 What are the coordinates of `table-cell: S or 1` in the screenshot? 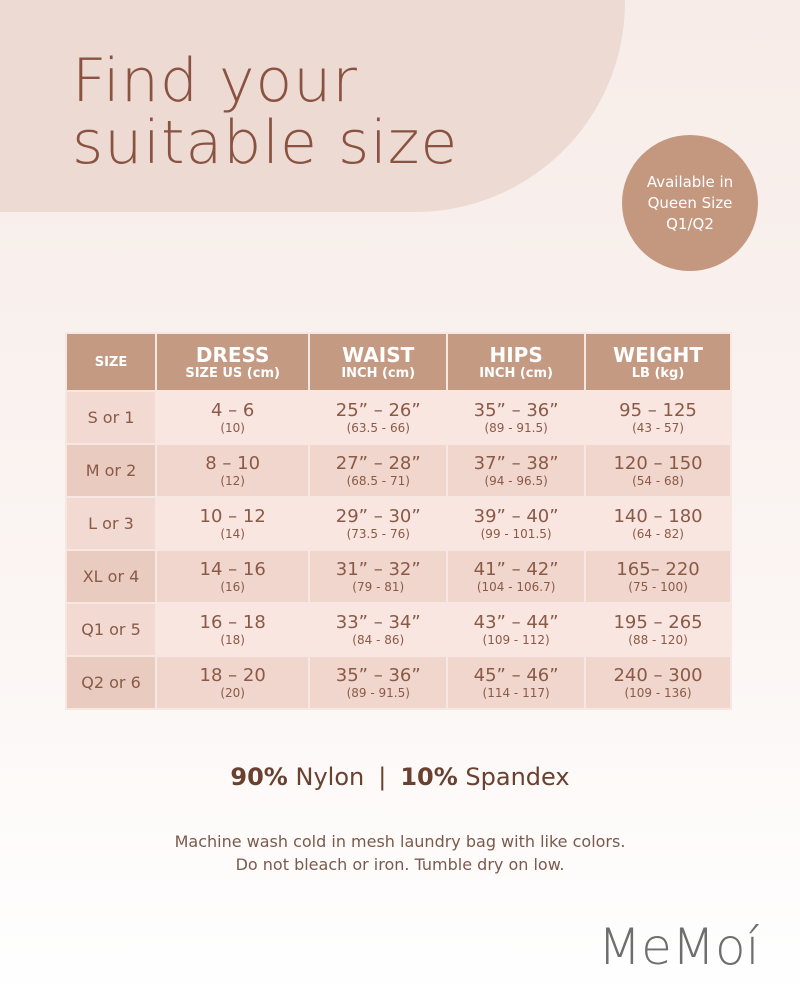 It's located at (111, 417).